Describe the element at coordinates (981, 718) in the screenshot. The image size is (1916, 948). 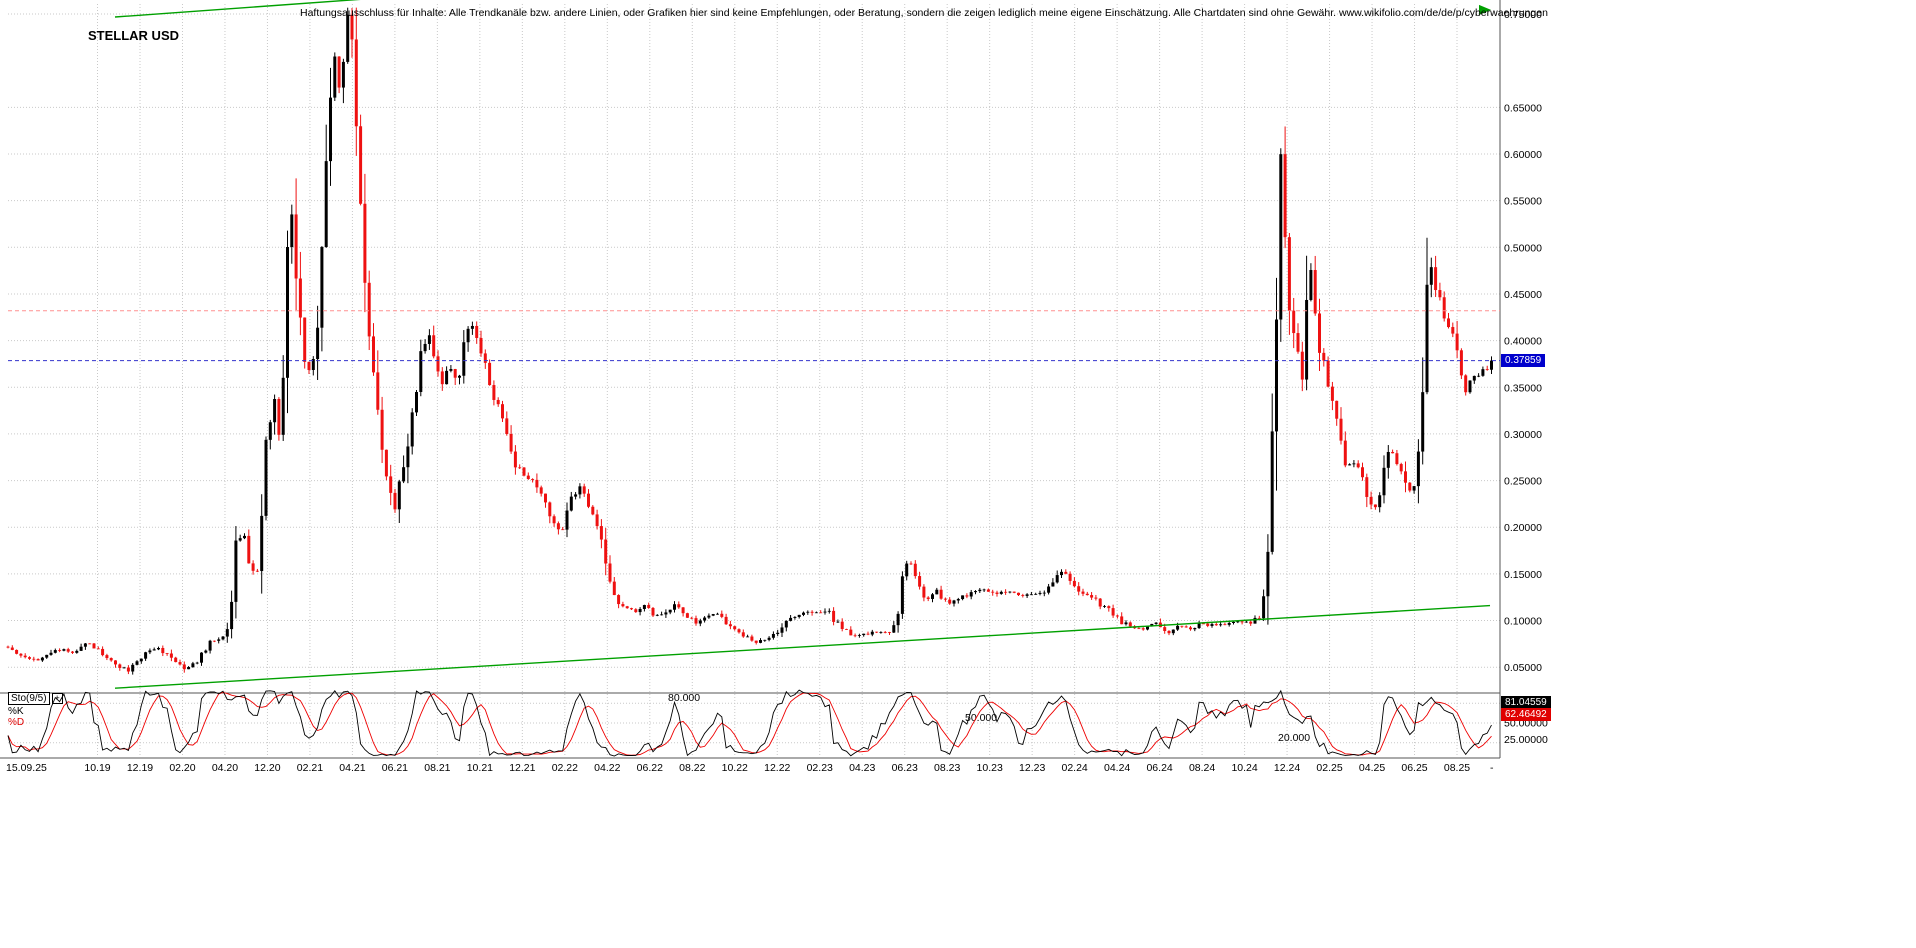
I see `indicator-level-label: 50.000` at that location.